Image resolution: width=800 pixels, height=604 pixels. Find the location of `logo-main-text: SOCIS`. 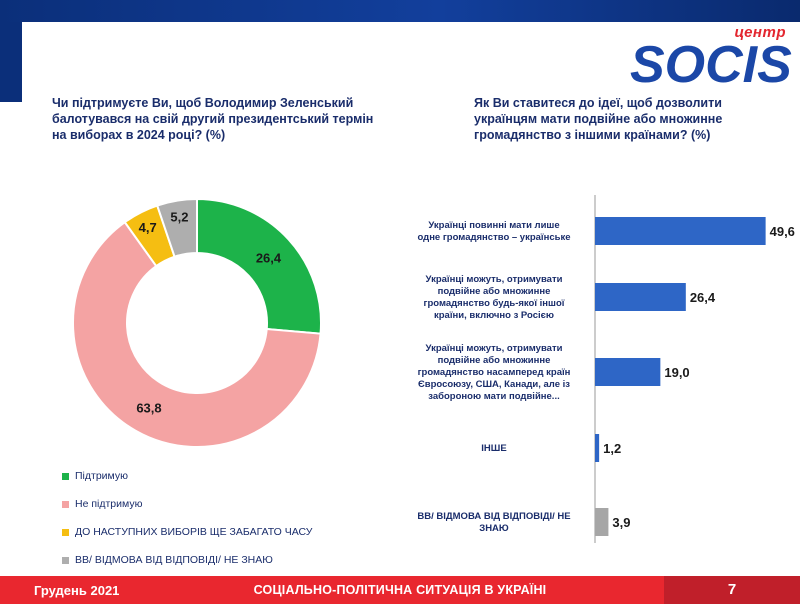

logo-main-text: SOCIS is located at coordinates (711, 64).